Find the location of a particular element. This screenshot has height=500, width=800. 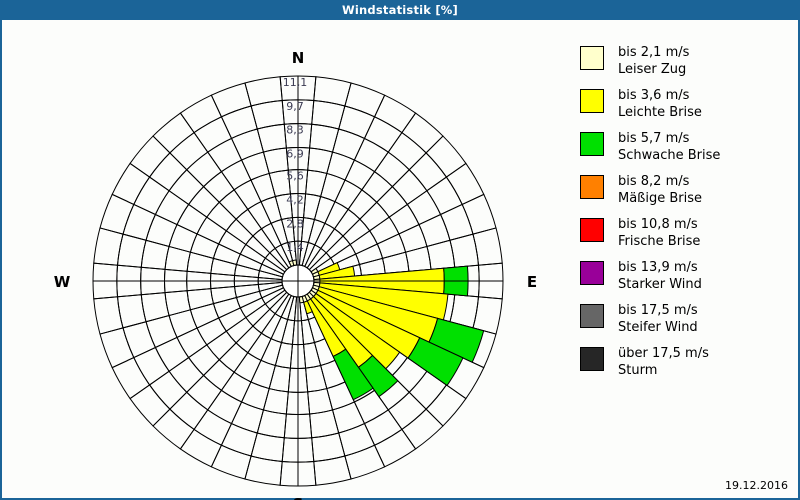

legend-label: bis 13,9 m/s Starker Wind is located at coordinates (660, 276).